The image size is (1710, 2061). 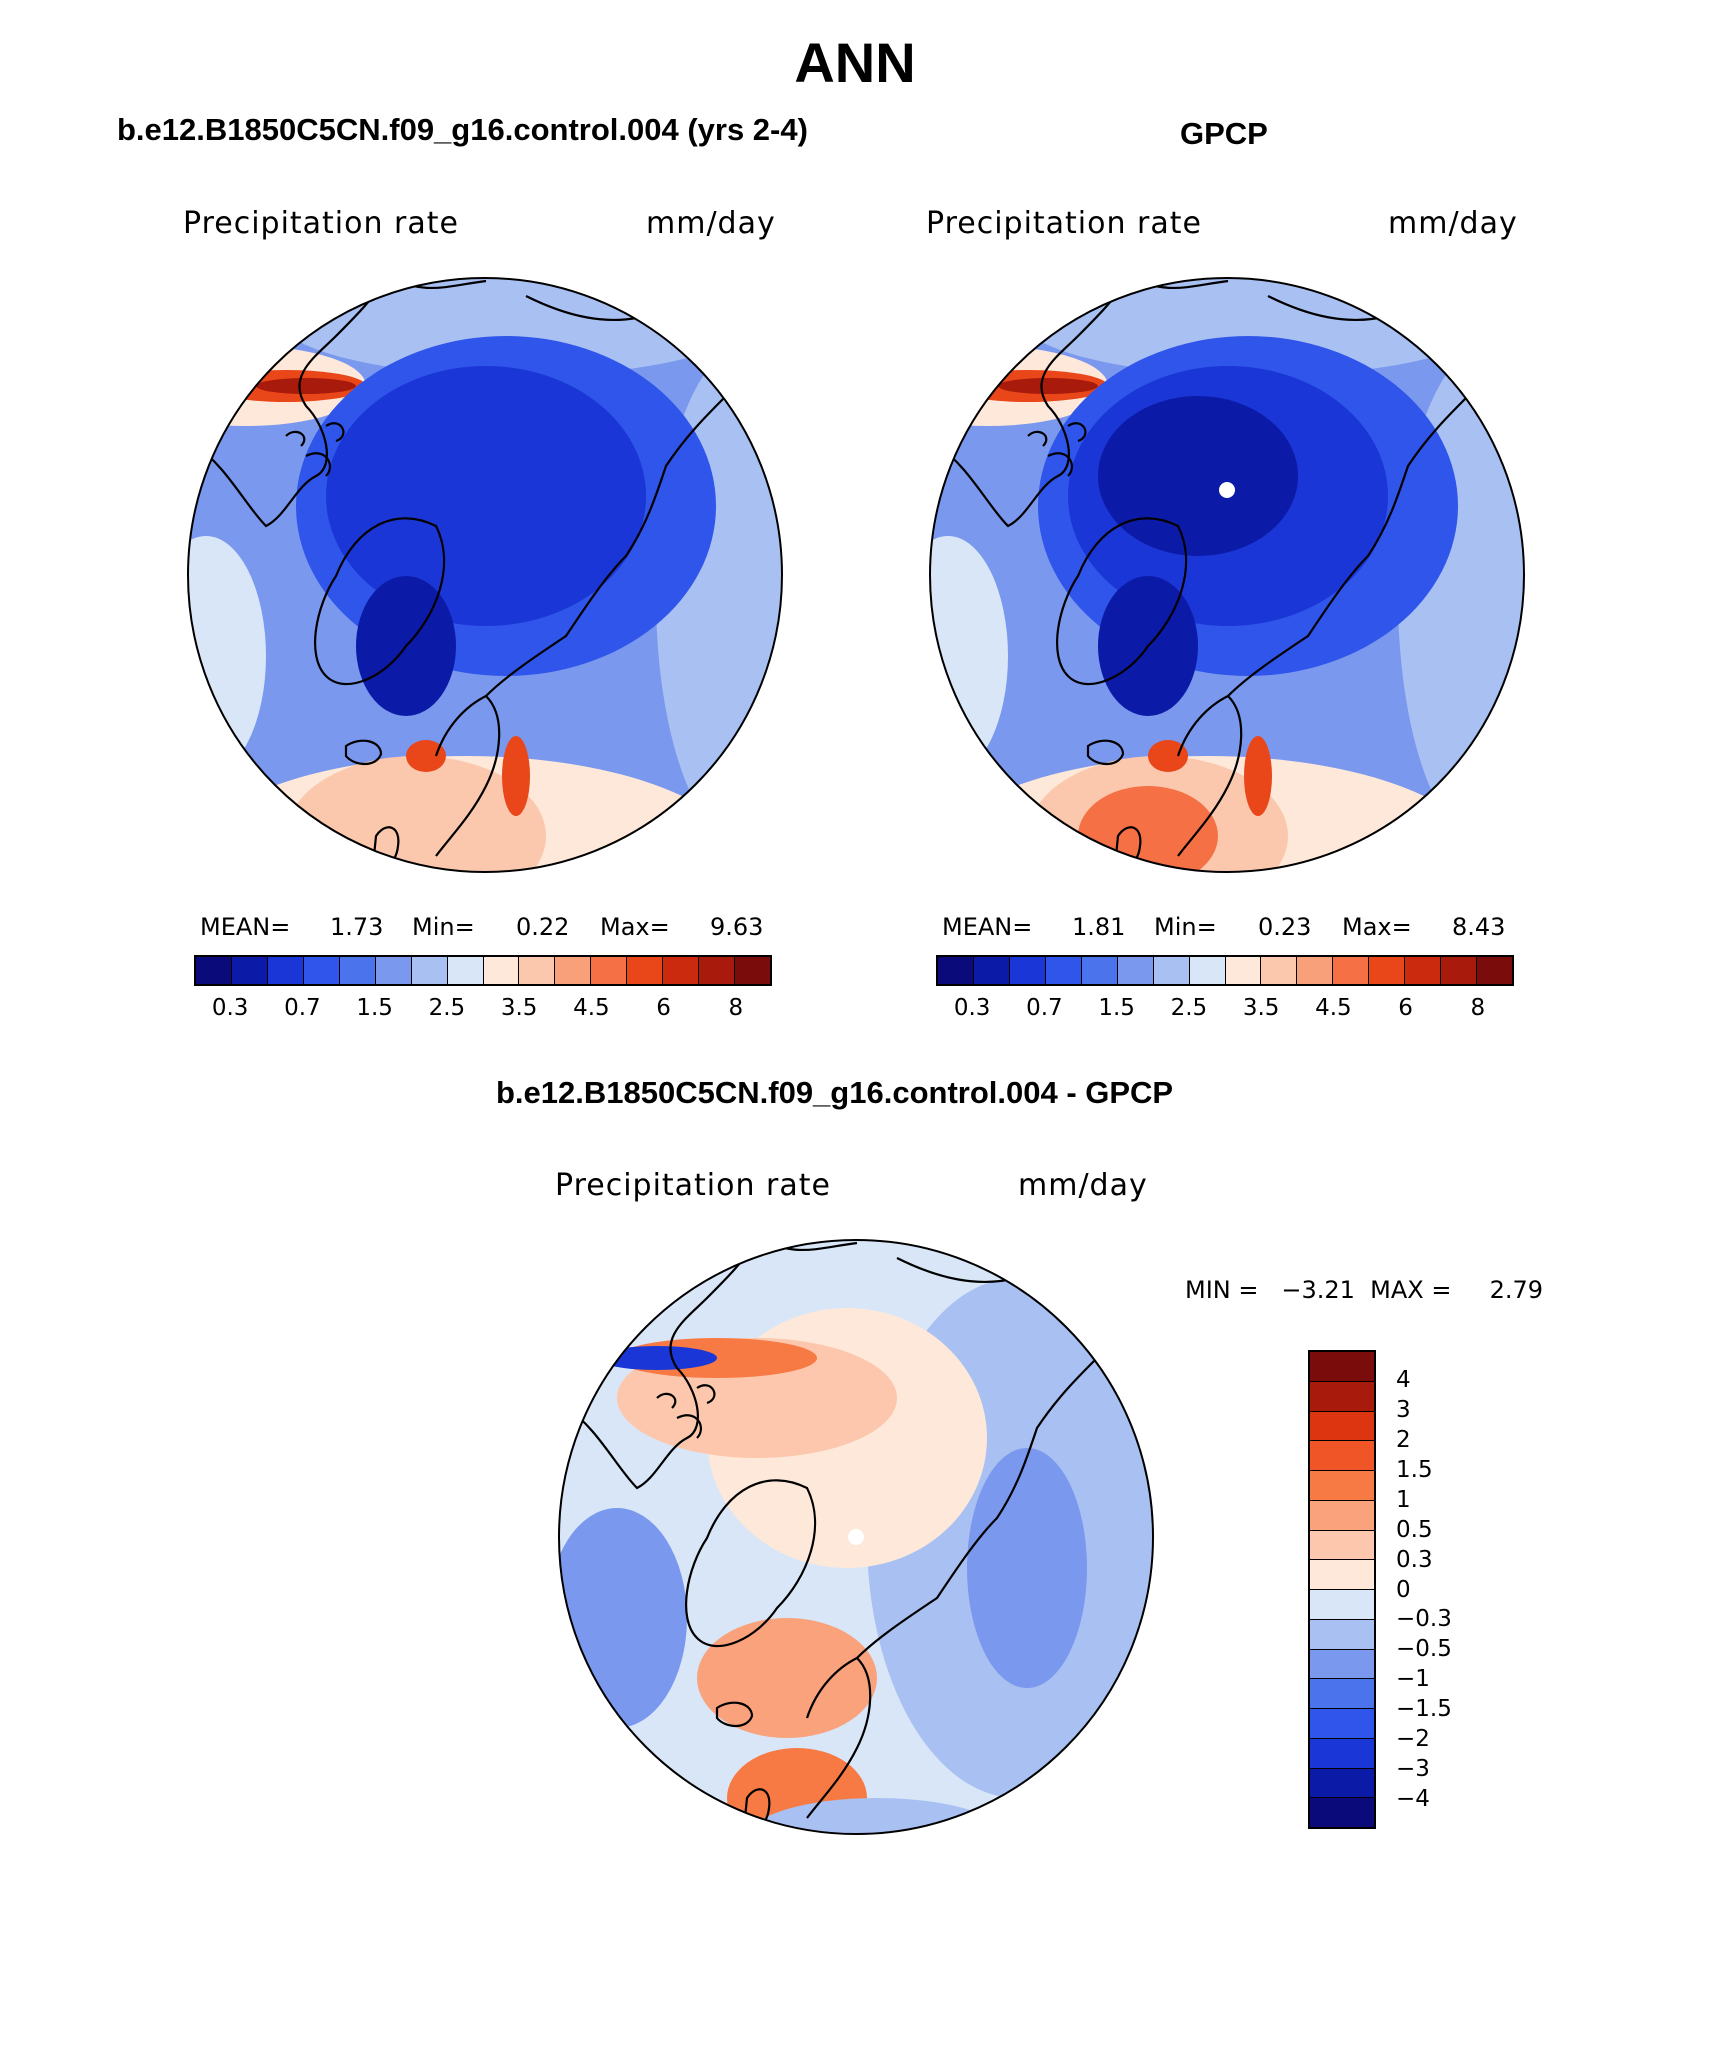 I want to click on panel-1-max-label: Max=, so click(x=635, y=927).